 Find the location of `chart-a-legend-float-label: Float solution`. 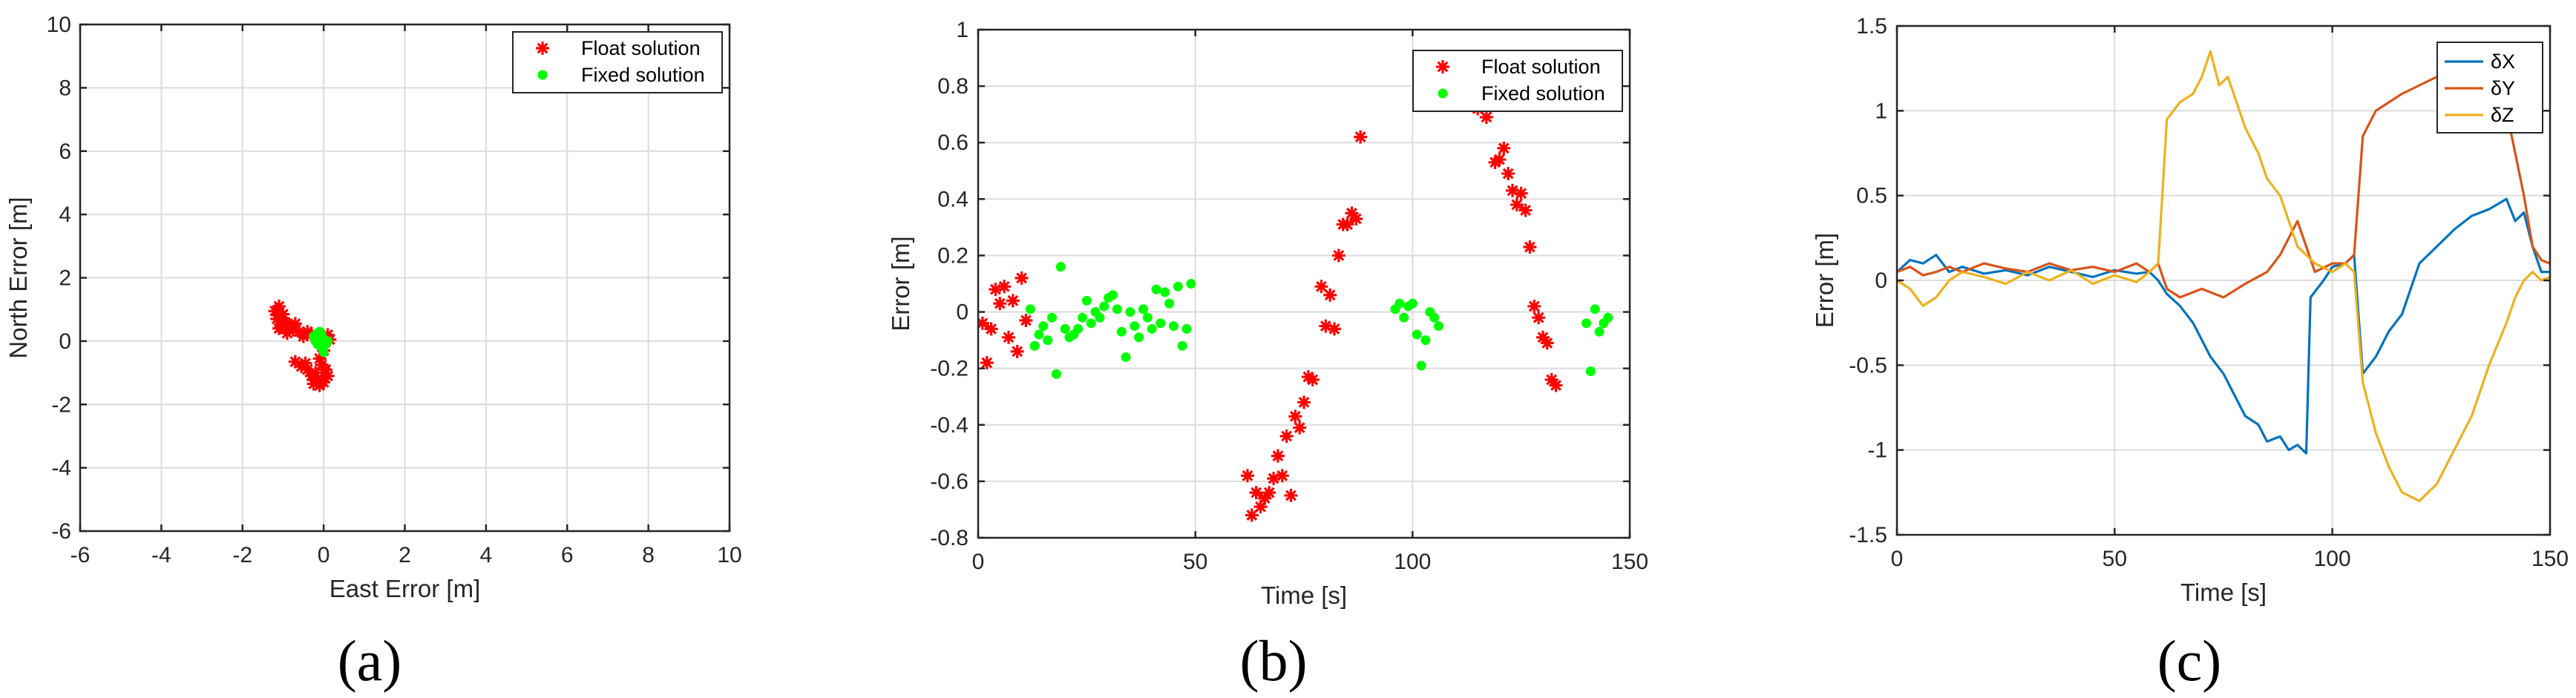

chart-a-legend-float-label: Float solution is located at coordinates (641, 48).